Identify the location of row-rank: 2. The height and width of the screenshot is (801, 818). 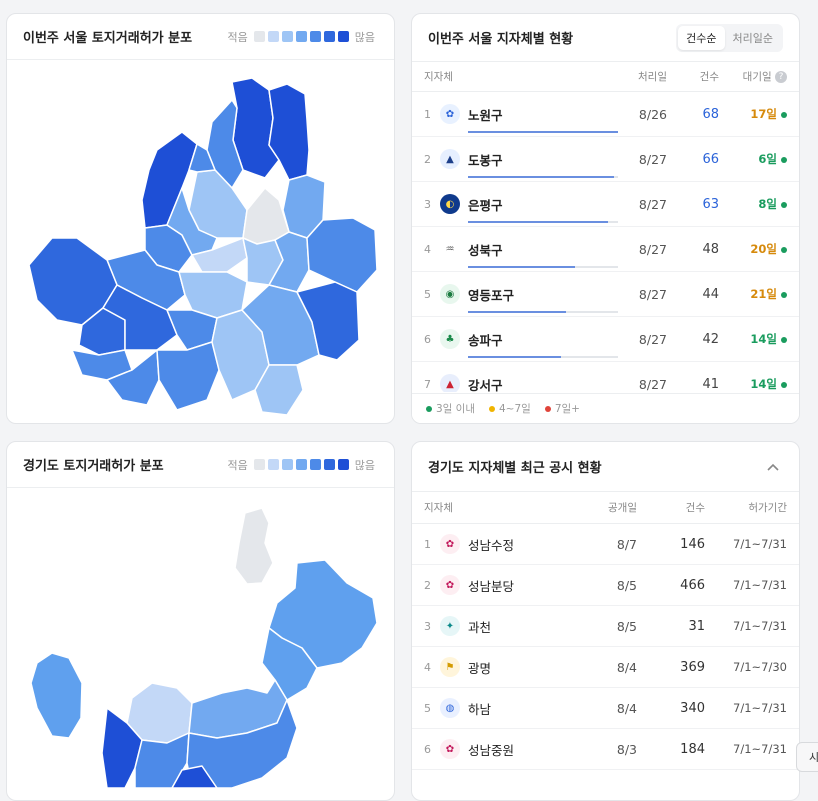
(427, 585).